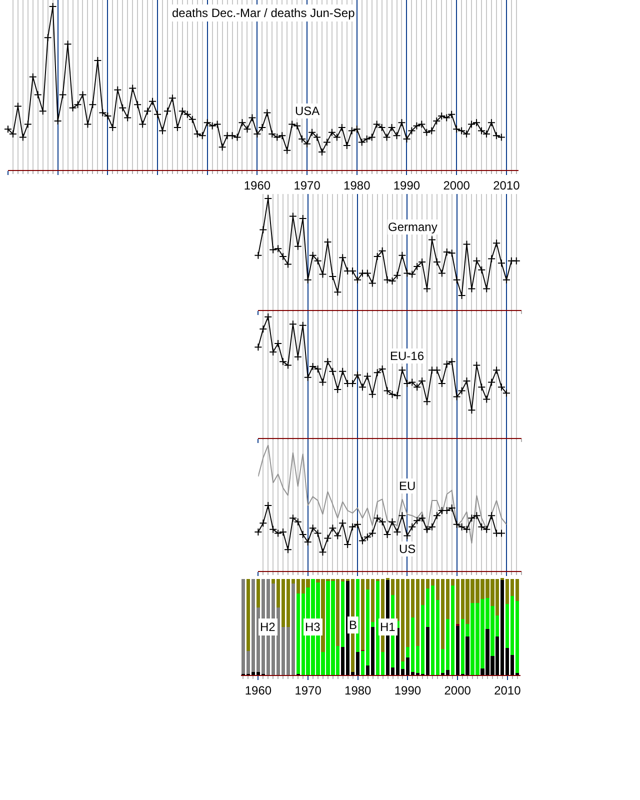 The width and height of the screenshot is (640, 800). I want to click on chart-title: deaths Dec.-Mar / deaths Jun-Sep, so click(264, 13).